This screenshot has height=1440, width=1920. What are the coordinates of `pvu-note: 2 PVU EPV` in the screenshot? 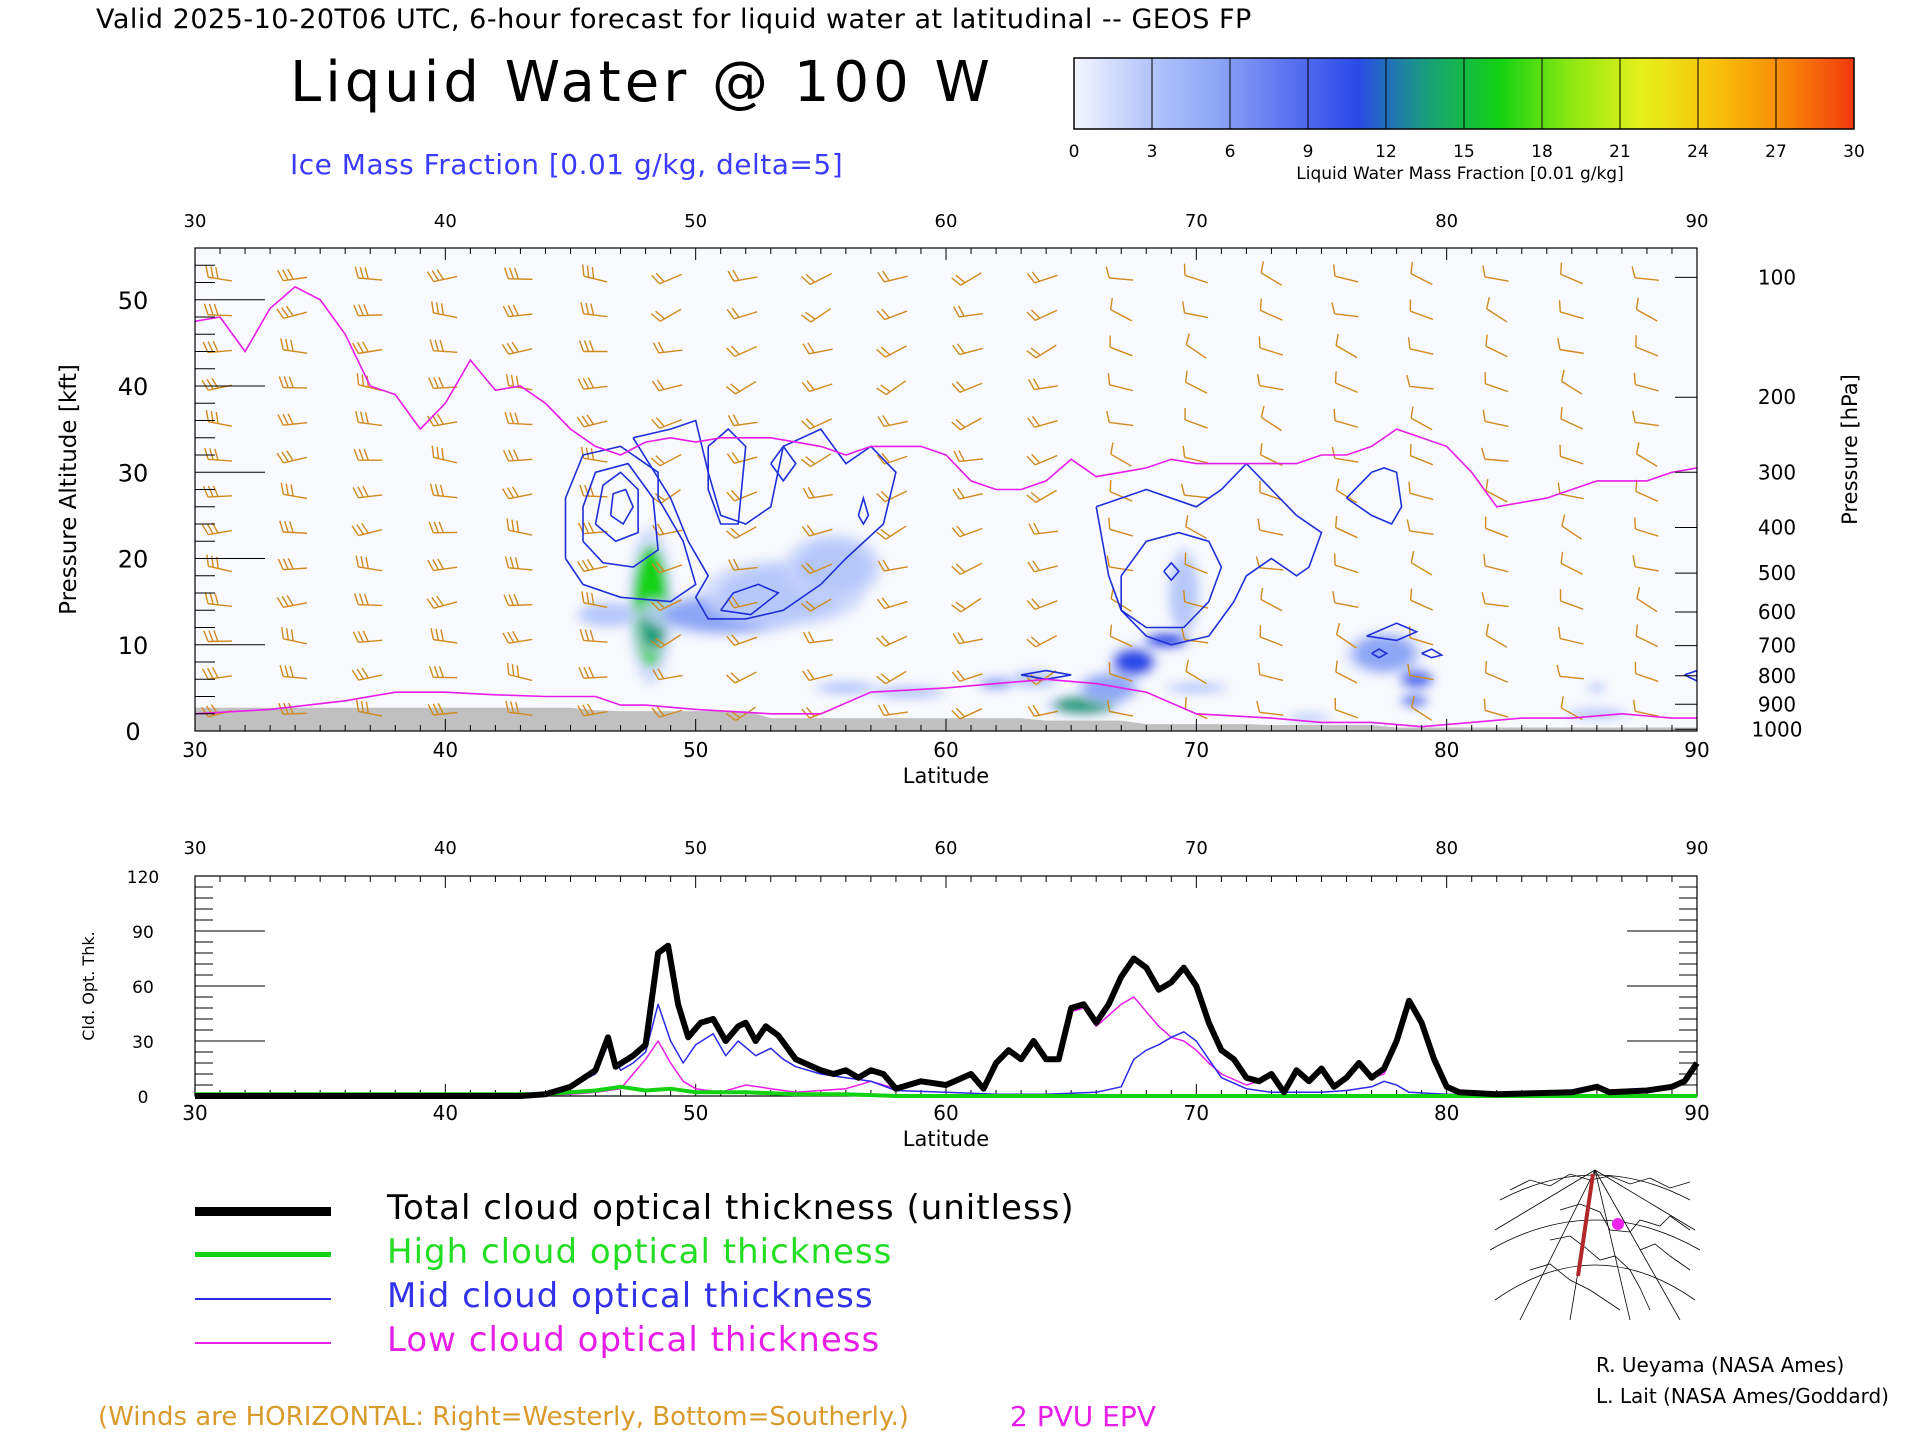 It's located at (1083, 1416).